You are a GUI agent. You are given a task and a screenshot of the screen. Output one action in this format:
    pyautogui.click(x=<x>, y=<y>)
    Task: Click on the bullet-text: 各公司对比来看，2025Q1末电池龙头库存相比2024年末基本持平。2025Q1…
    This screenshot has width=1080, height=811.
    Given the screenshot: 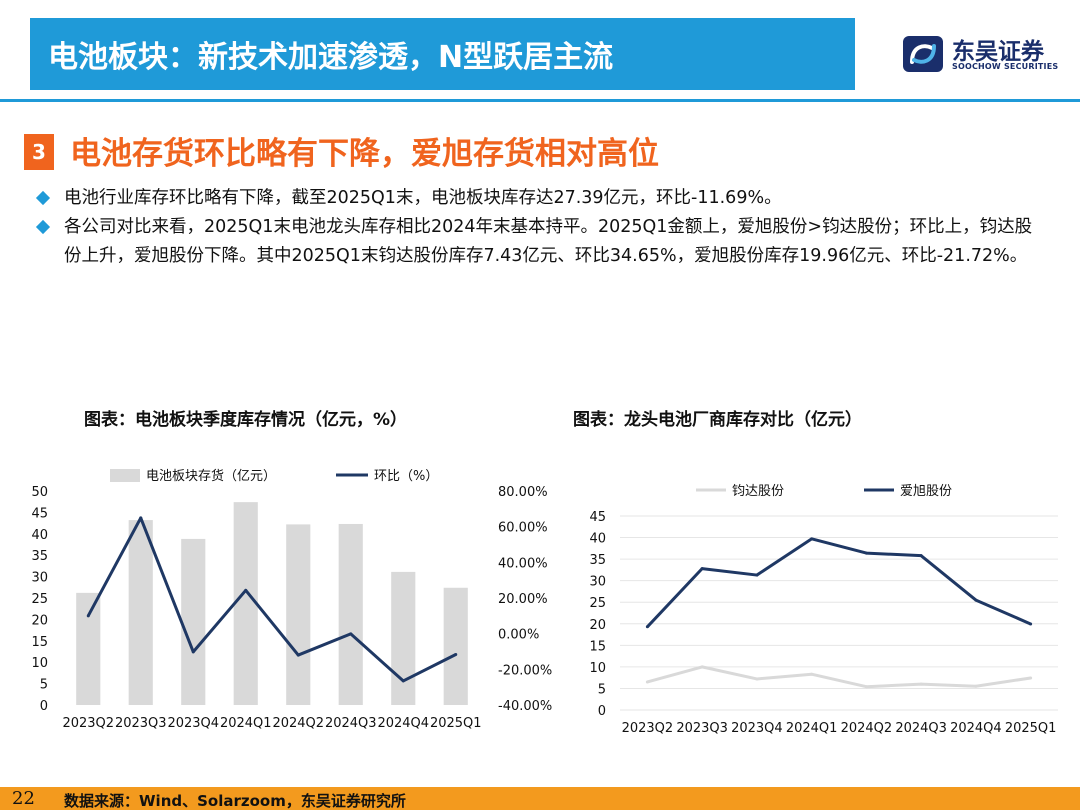 What is the action you would take?
    pyautogui.click(x=548, y=241)
    